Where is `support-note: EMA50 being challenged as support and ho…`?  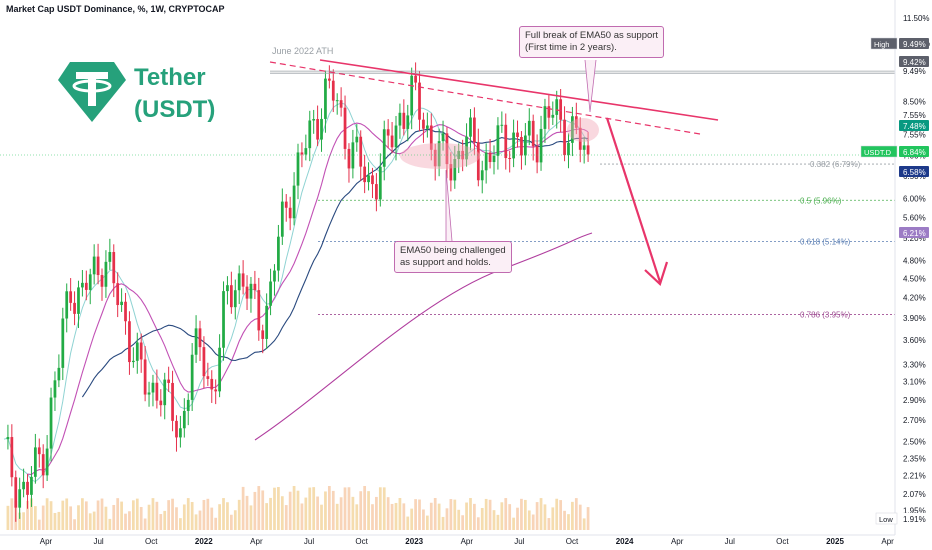
support-note: EMA50 being challenged as support and ho… is located at coordinates (453, 257).